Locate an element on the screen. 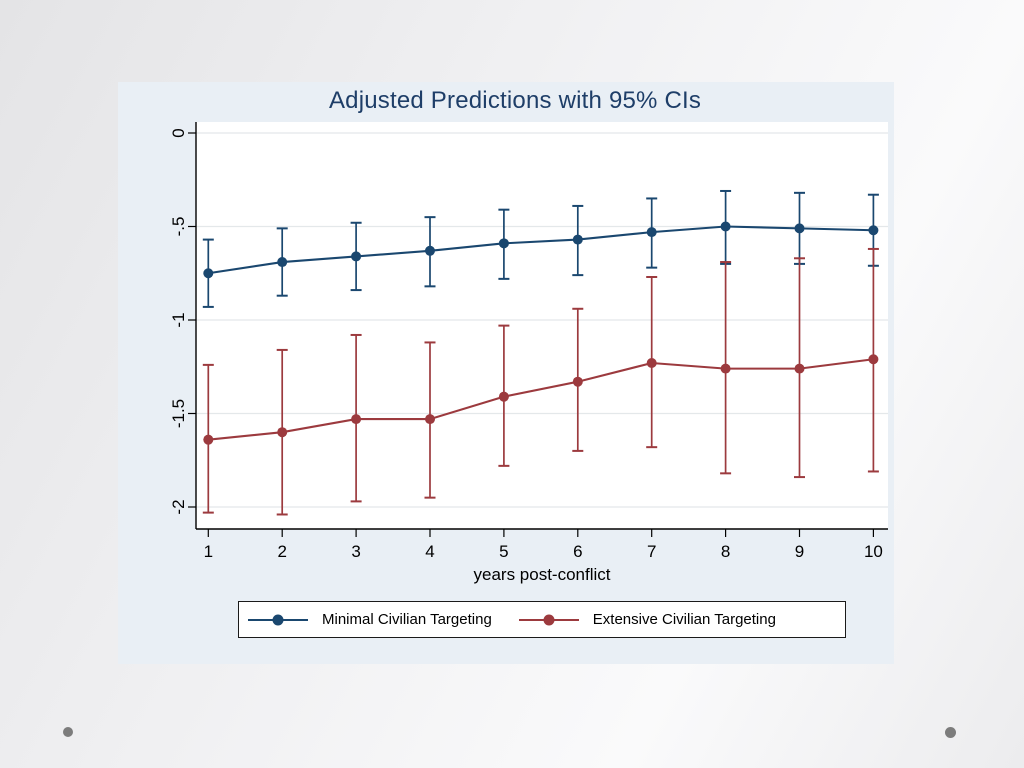 The width and height of the screenshot is (1024, 768). slide-decor-dot-right is located at coordinates (950, 732).